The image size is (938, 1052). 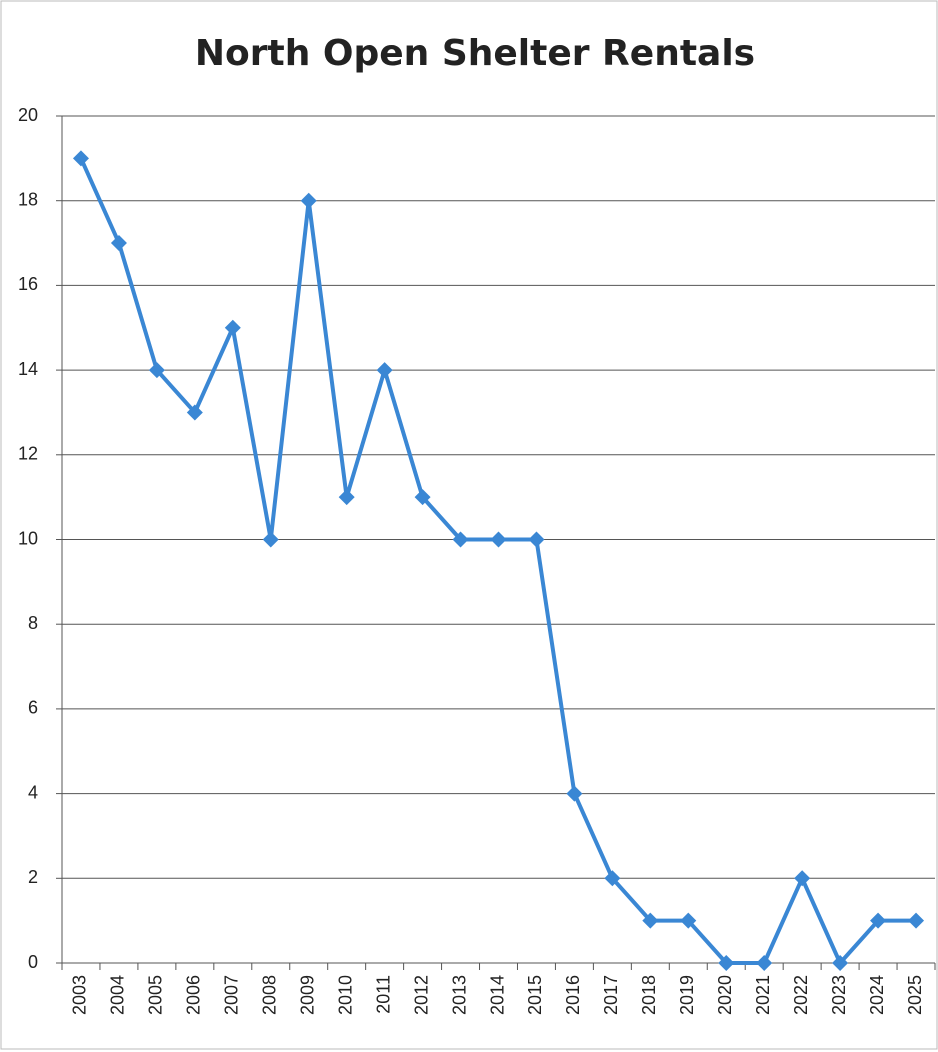 I want to click on x-tick-label: 2016, so click(x=573, y=995).